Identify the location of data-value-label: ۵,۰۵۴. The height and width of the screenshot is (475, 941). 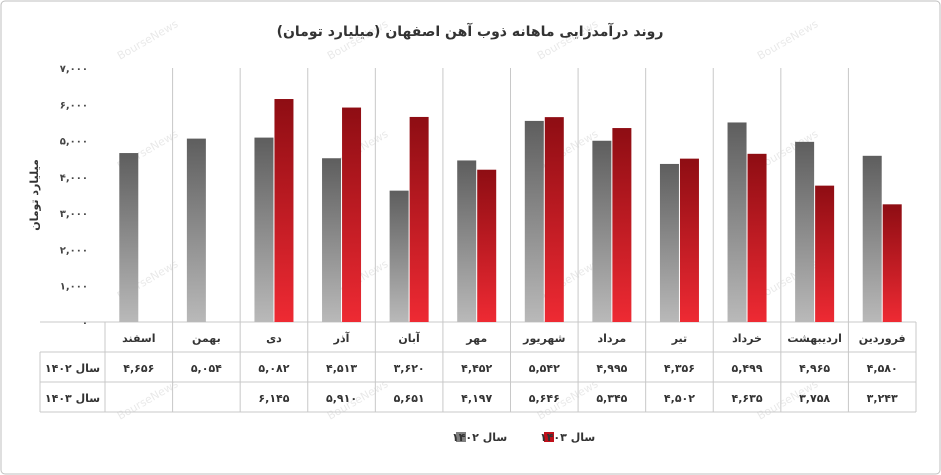
(206, 368).